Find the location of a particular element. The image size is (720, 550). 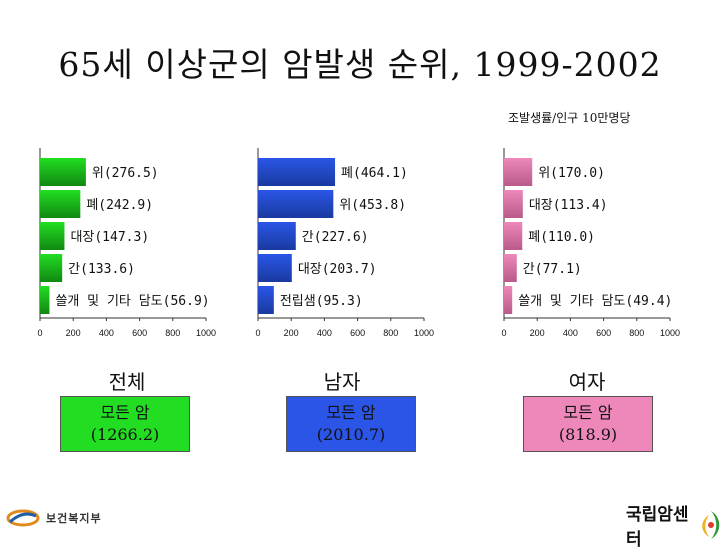

bar-label: 폐(242.9) is located at coordinates (119, 205).